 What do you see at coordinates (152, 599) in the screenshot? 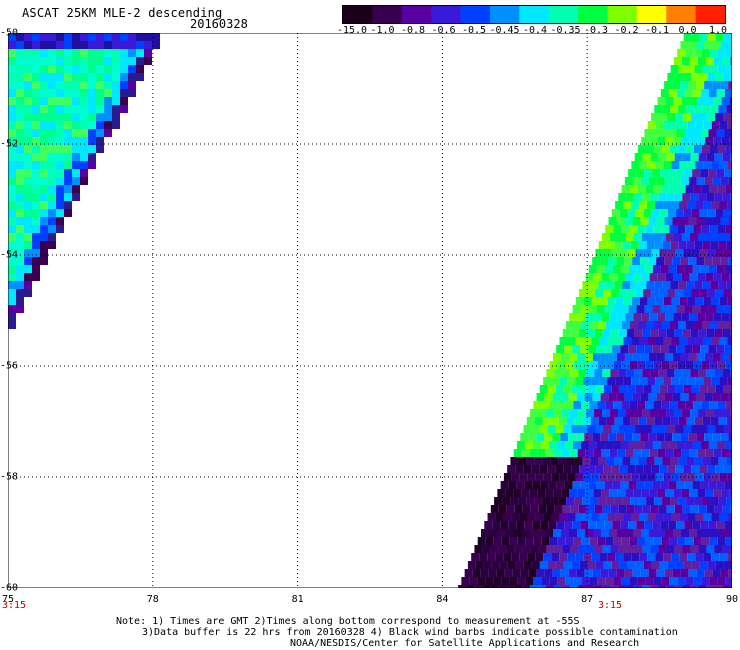
I see `lon-tick-label: 78` at bounding box center [152, 599].